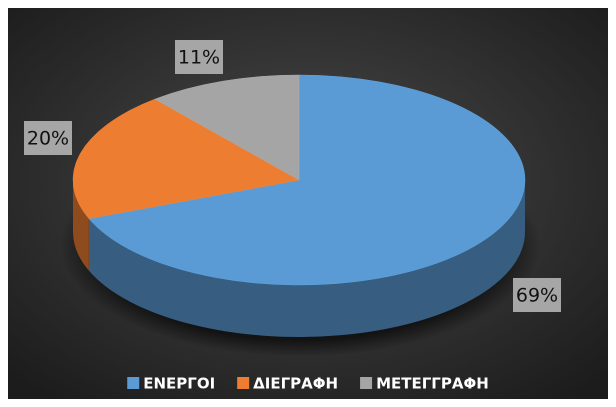 Image resolution: width=616 pixels, height=407 pixels. Describe the element at coordinates (81, 225) in the screenshot. I see `pie-side` at that location.